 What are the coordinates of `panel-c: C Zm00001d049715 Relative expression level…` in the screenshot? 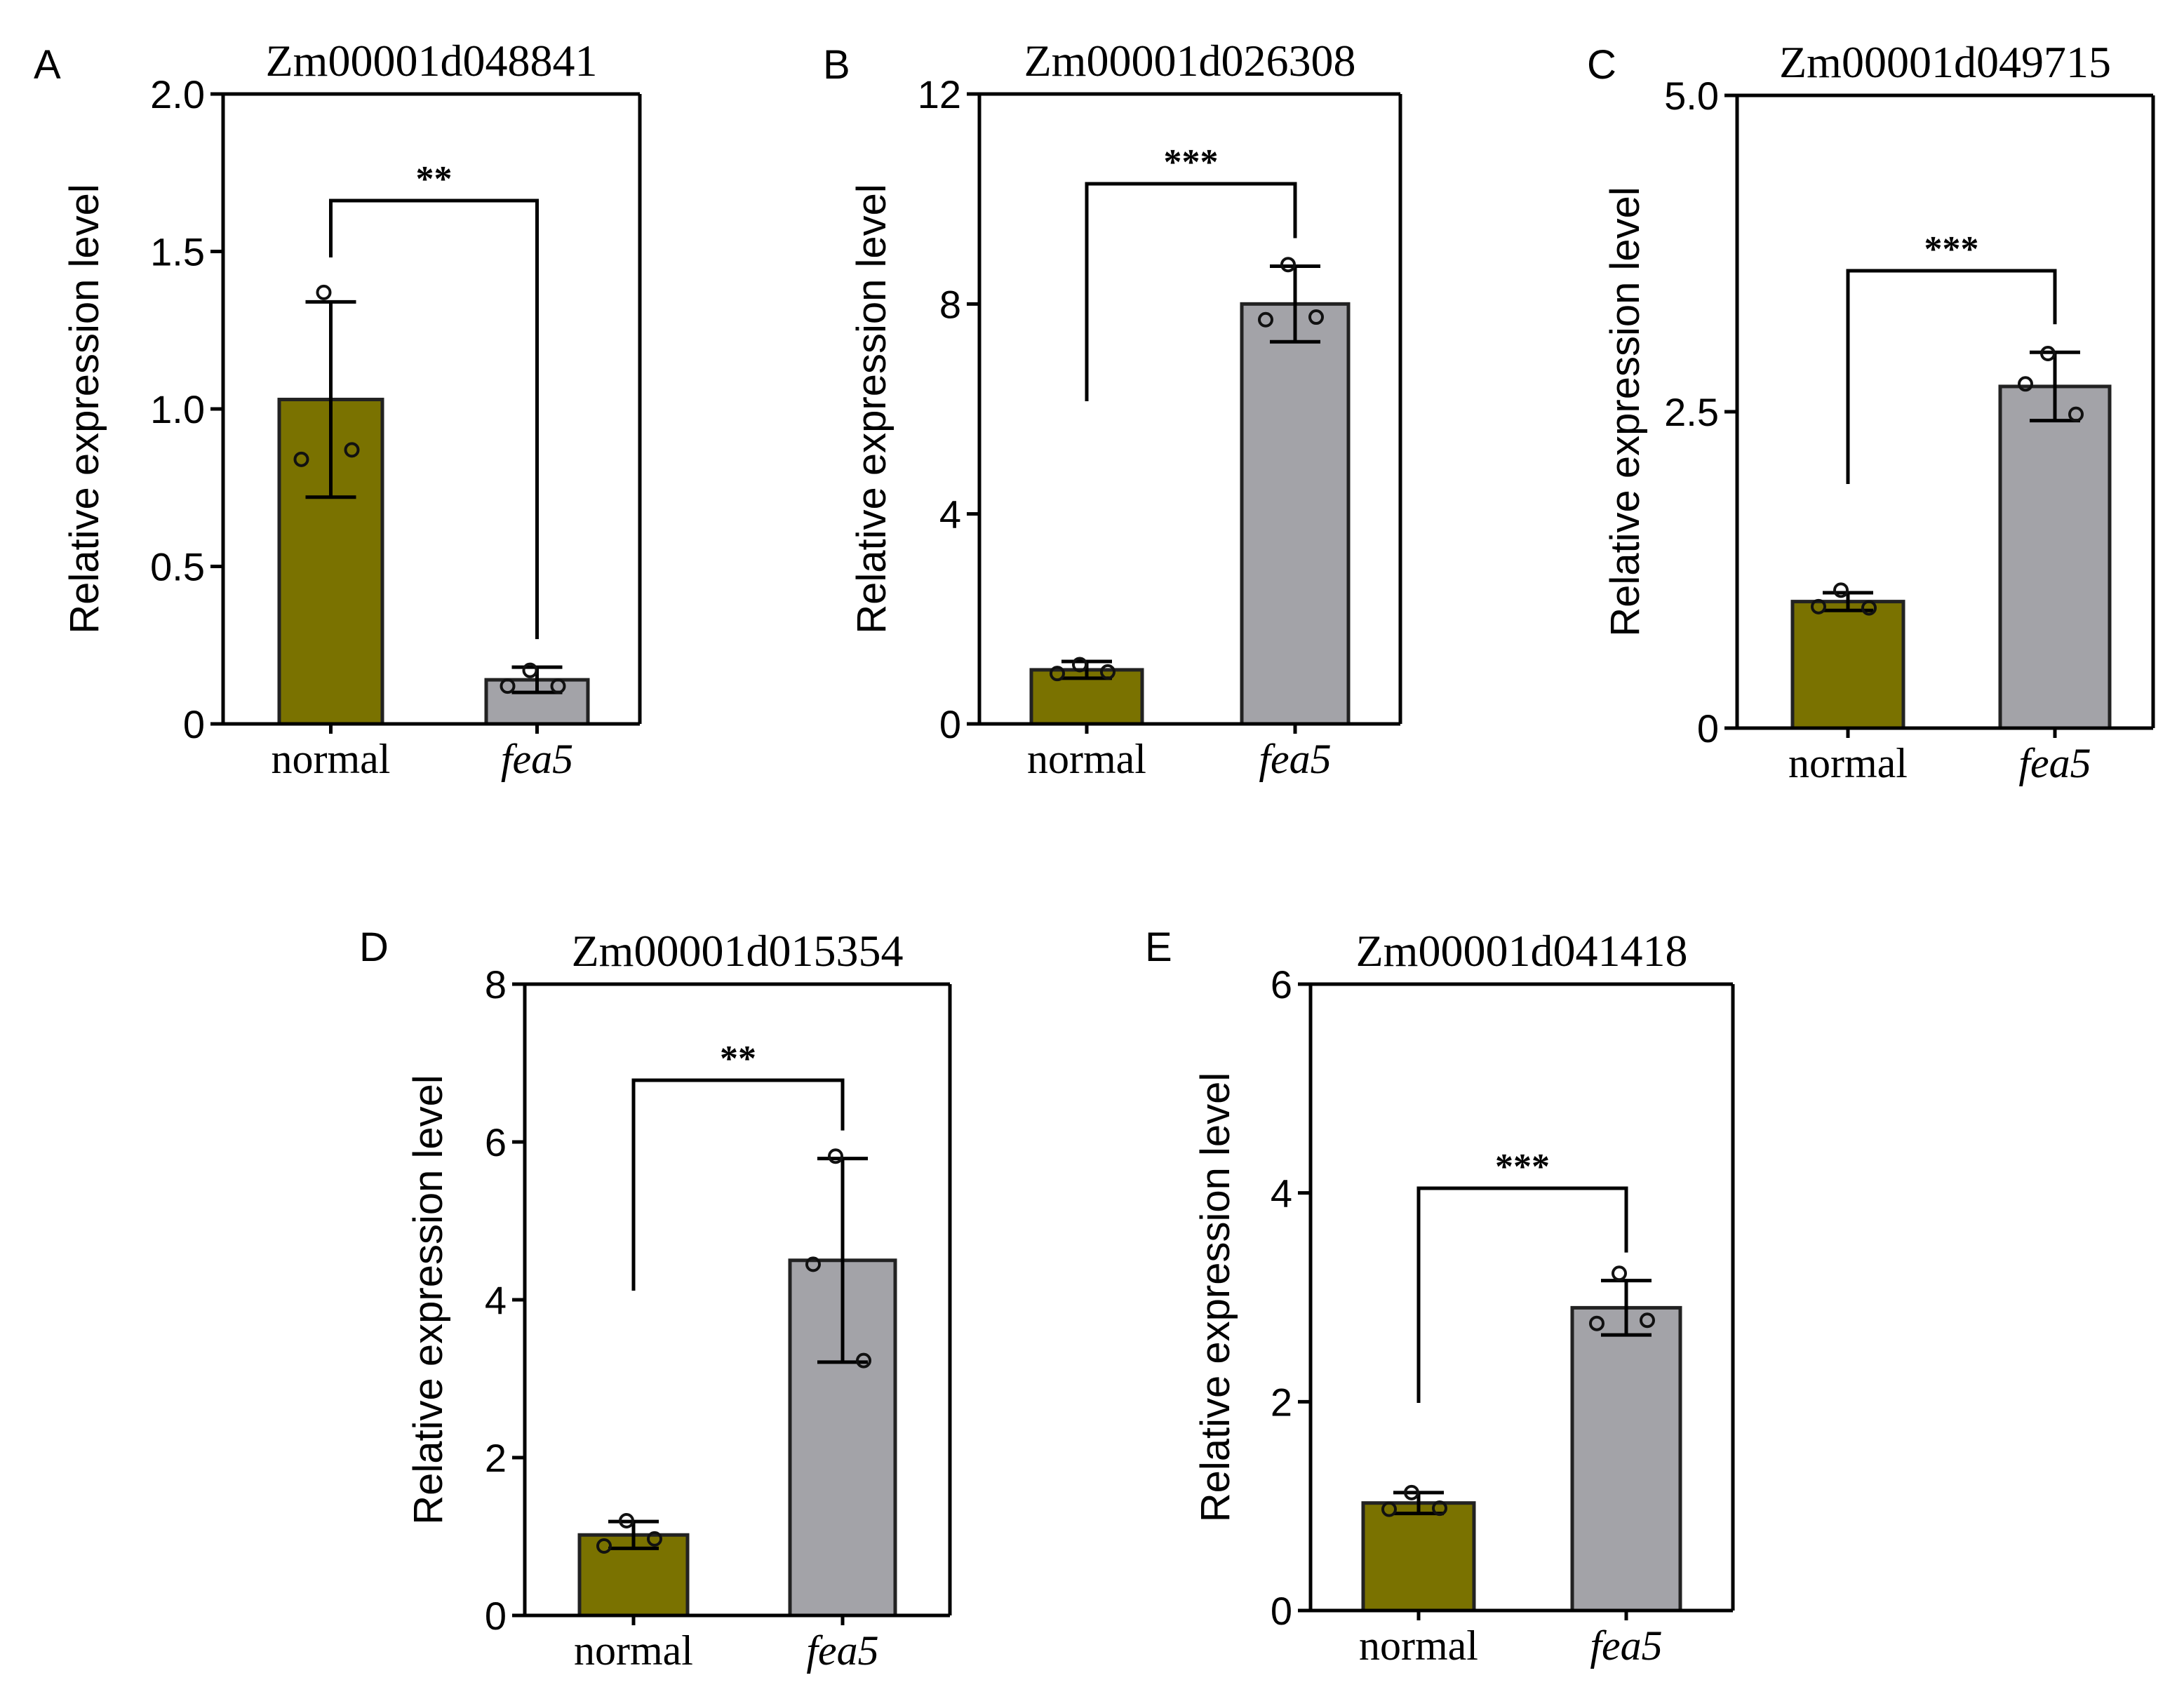 It's located at (1871, 411).